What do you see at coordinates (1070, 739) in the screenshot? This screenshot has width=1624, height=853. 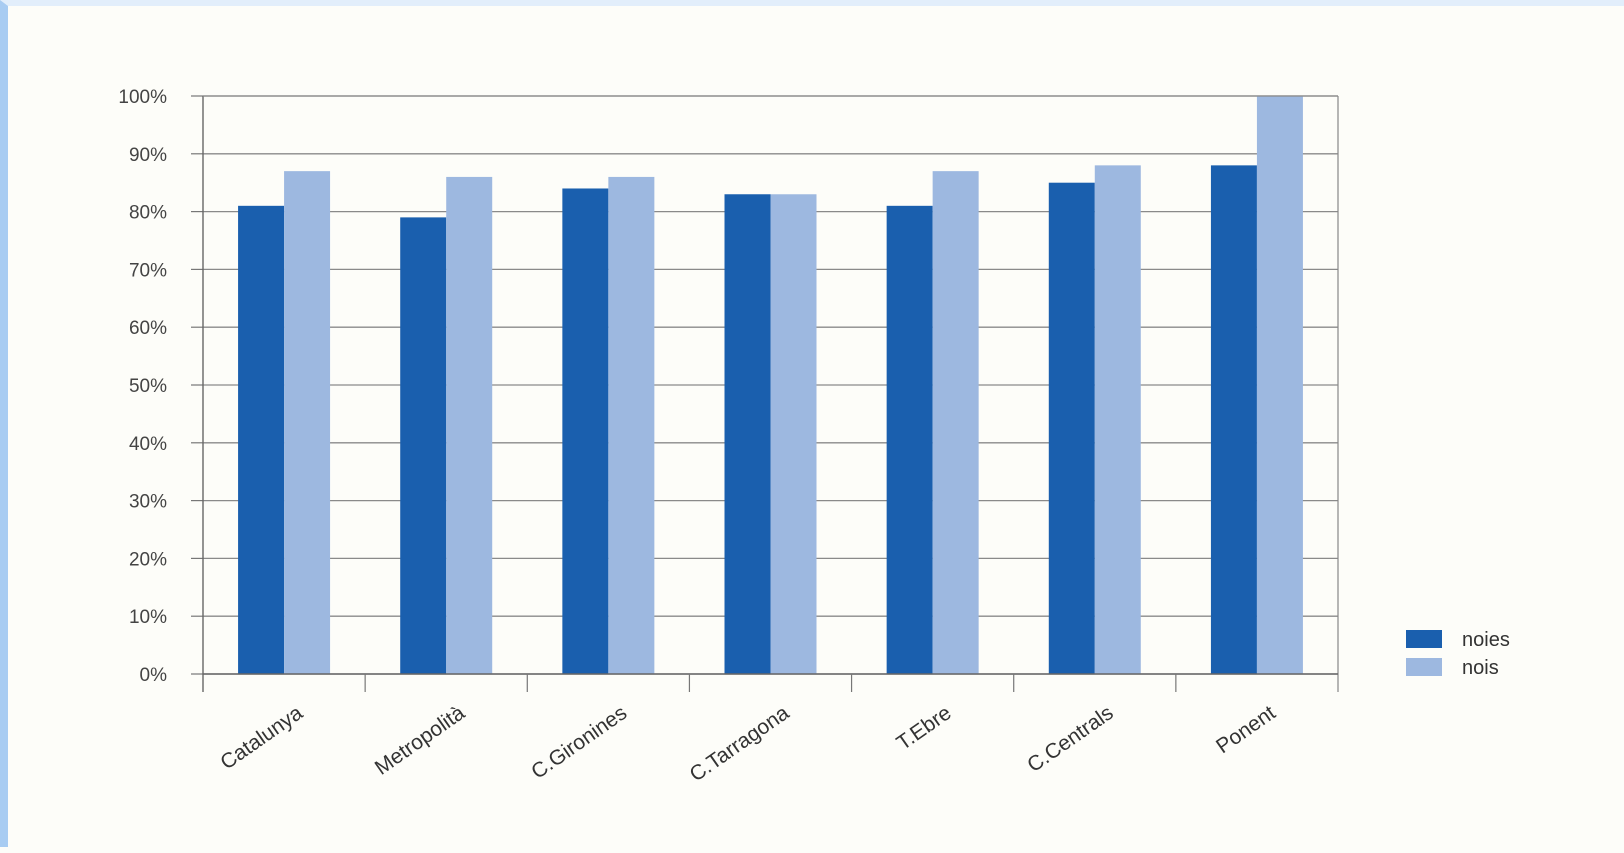 I see `x-category-label: C.Centrals` at bounding box center [1070, 739].